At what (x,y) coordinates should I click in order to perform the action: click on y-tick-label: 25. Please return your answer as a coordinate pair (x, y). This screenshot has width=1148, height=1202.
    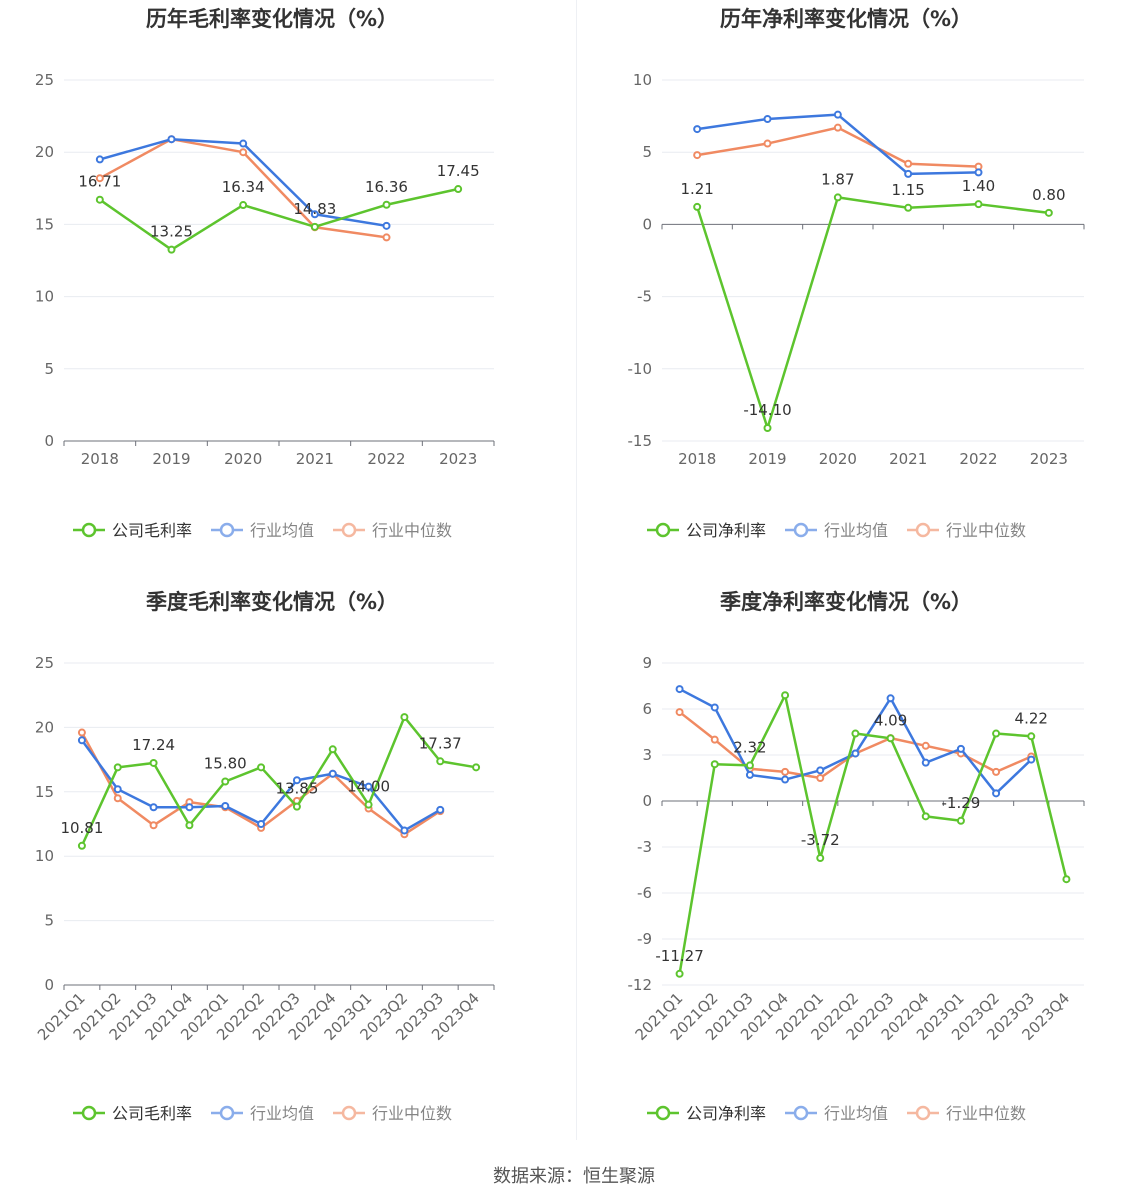
    Looking at the image, I should click on (44, 663).